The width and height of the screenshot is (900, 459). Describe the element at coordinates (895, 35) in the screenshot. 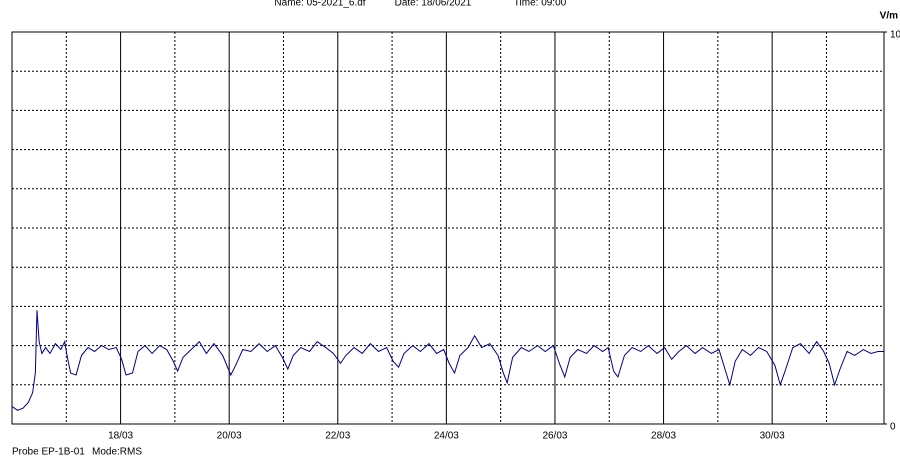

I see `y-tick-label: 10` at that location.